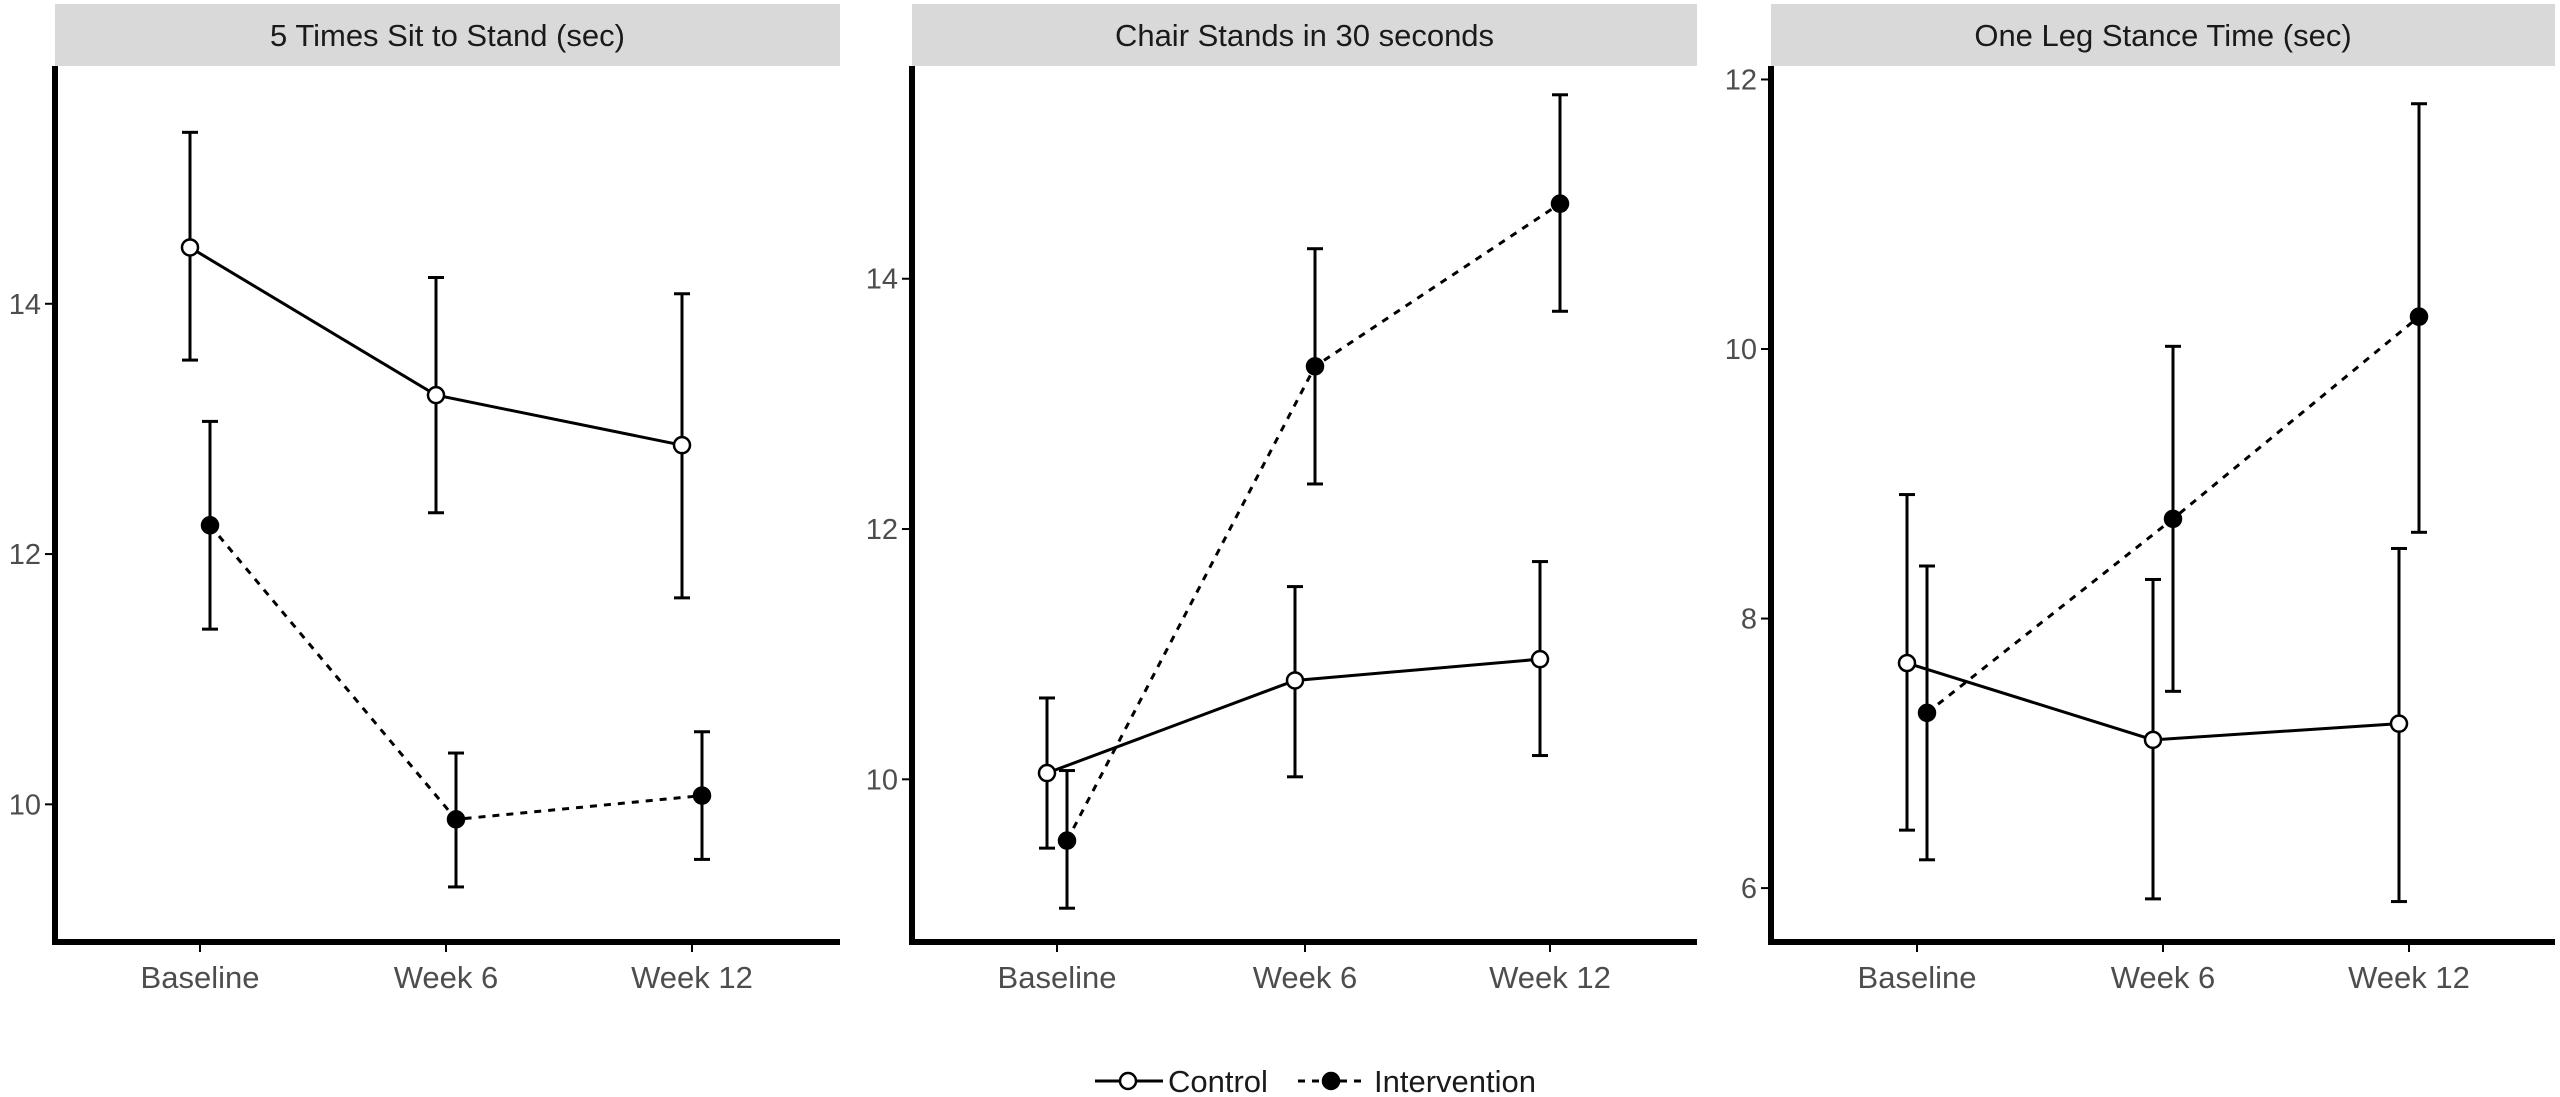 This screenshot has width=2560, height=1097. I want to click on legend: Control Intervention, so click(1315, 1080).